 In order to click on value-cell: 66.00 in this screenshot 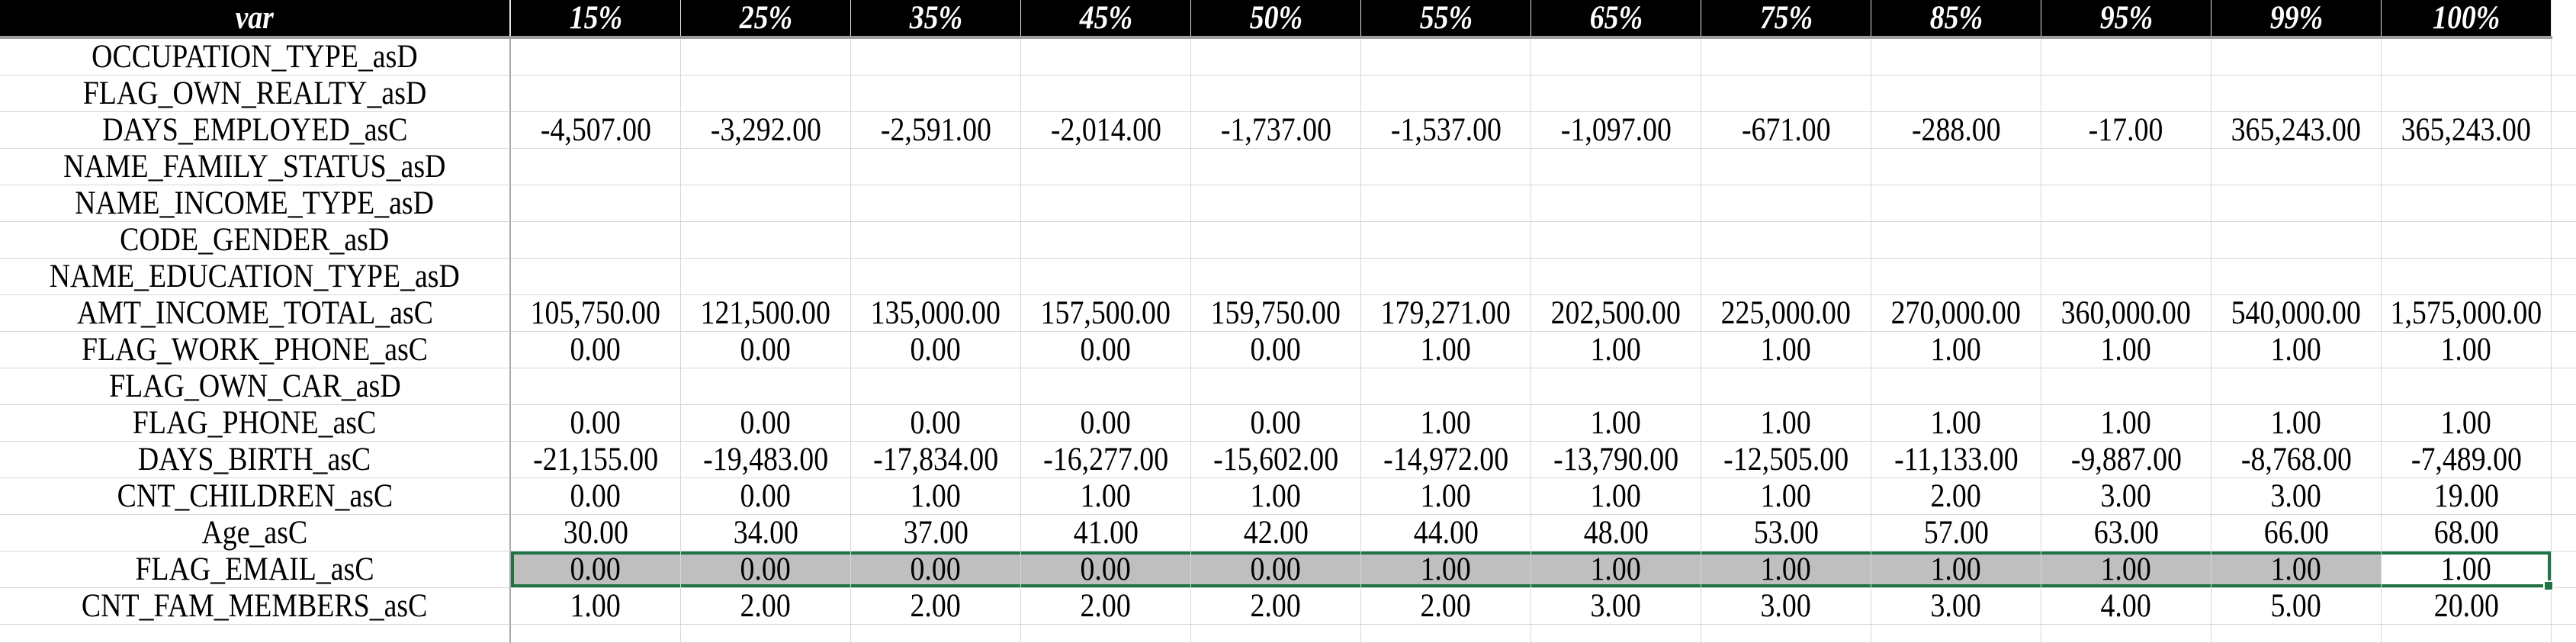, I will do `click(2296, 533)`.